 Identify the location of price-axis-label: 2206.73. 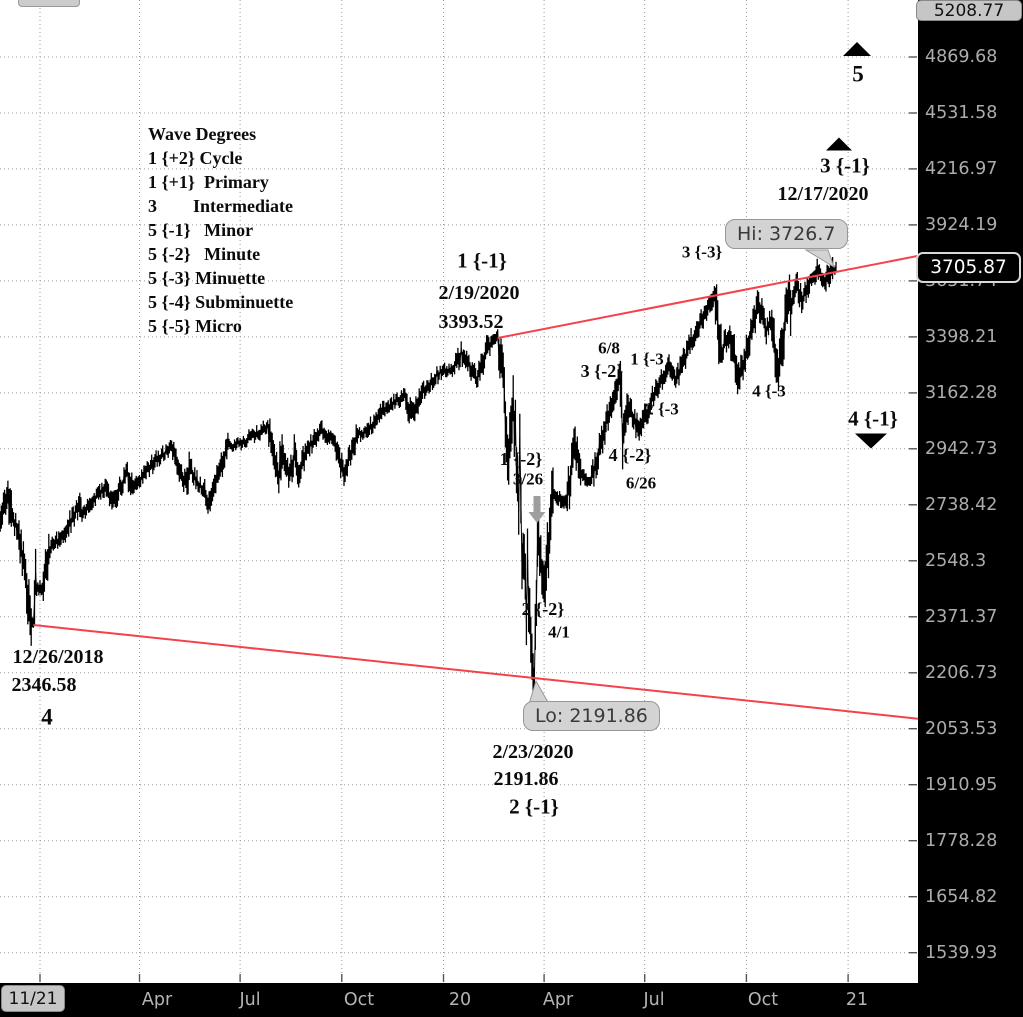
(961, 672).